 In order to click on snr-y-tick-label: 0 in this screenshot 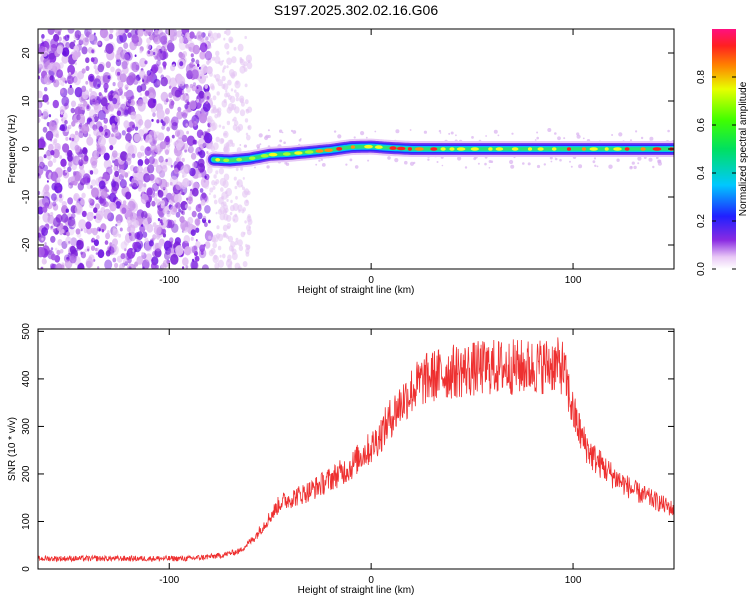, I will do `click(26, 569)`.